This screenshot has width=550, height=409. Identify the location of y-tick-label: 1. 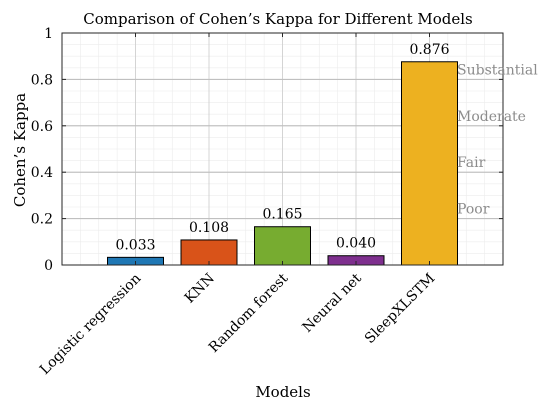
(48, 34).